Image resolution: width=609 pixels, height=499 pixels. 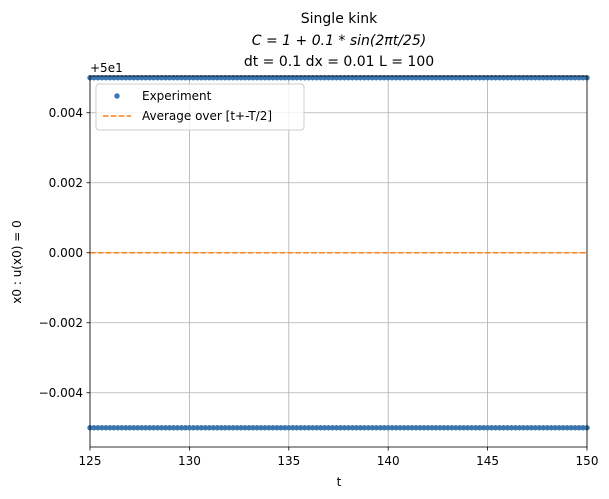 I want to click on legend-marker-experiment, so click(x=117, y=96).